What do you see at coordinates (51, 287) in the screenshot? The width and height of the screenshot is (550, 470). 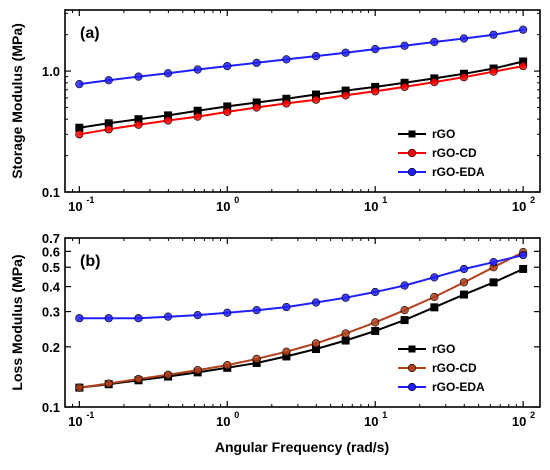 I see `y-tick-label: 0.4` at bounding box center [51, 287].